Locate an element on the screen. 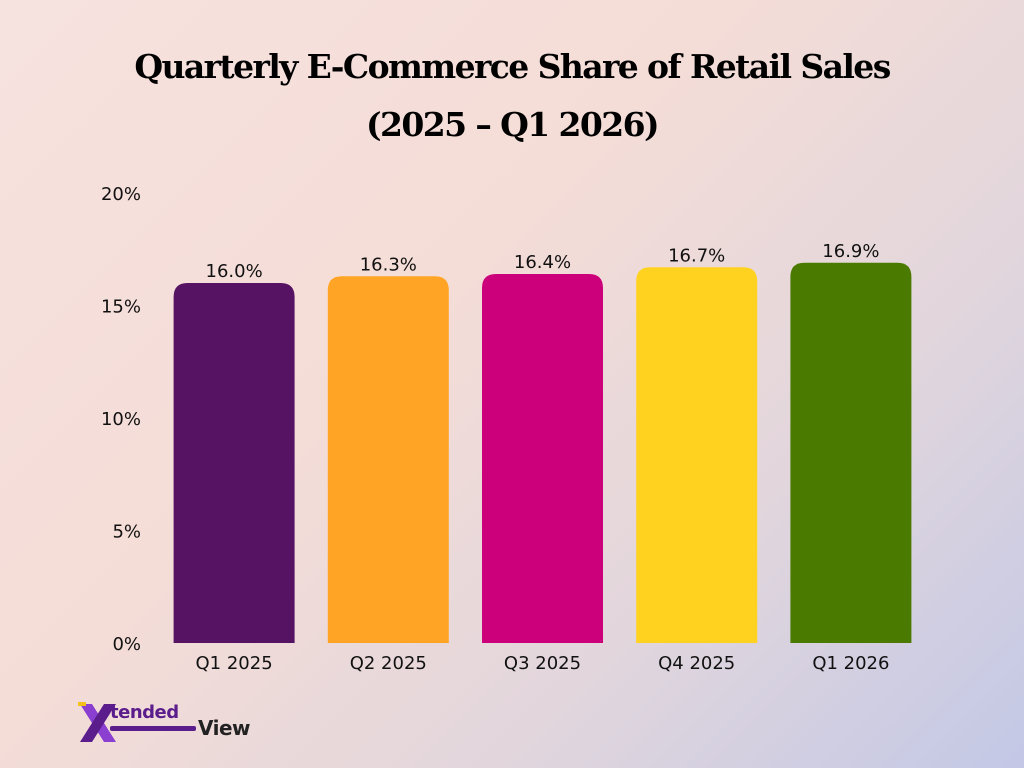  x-tick-label: Q2 2025 is located at coordinates (388, 663).